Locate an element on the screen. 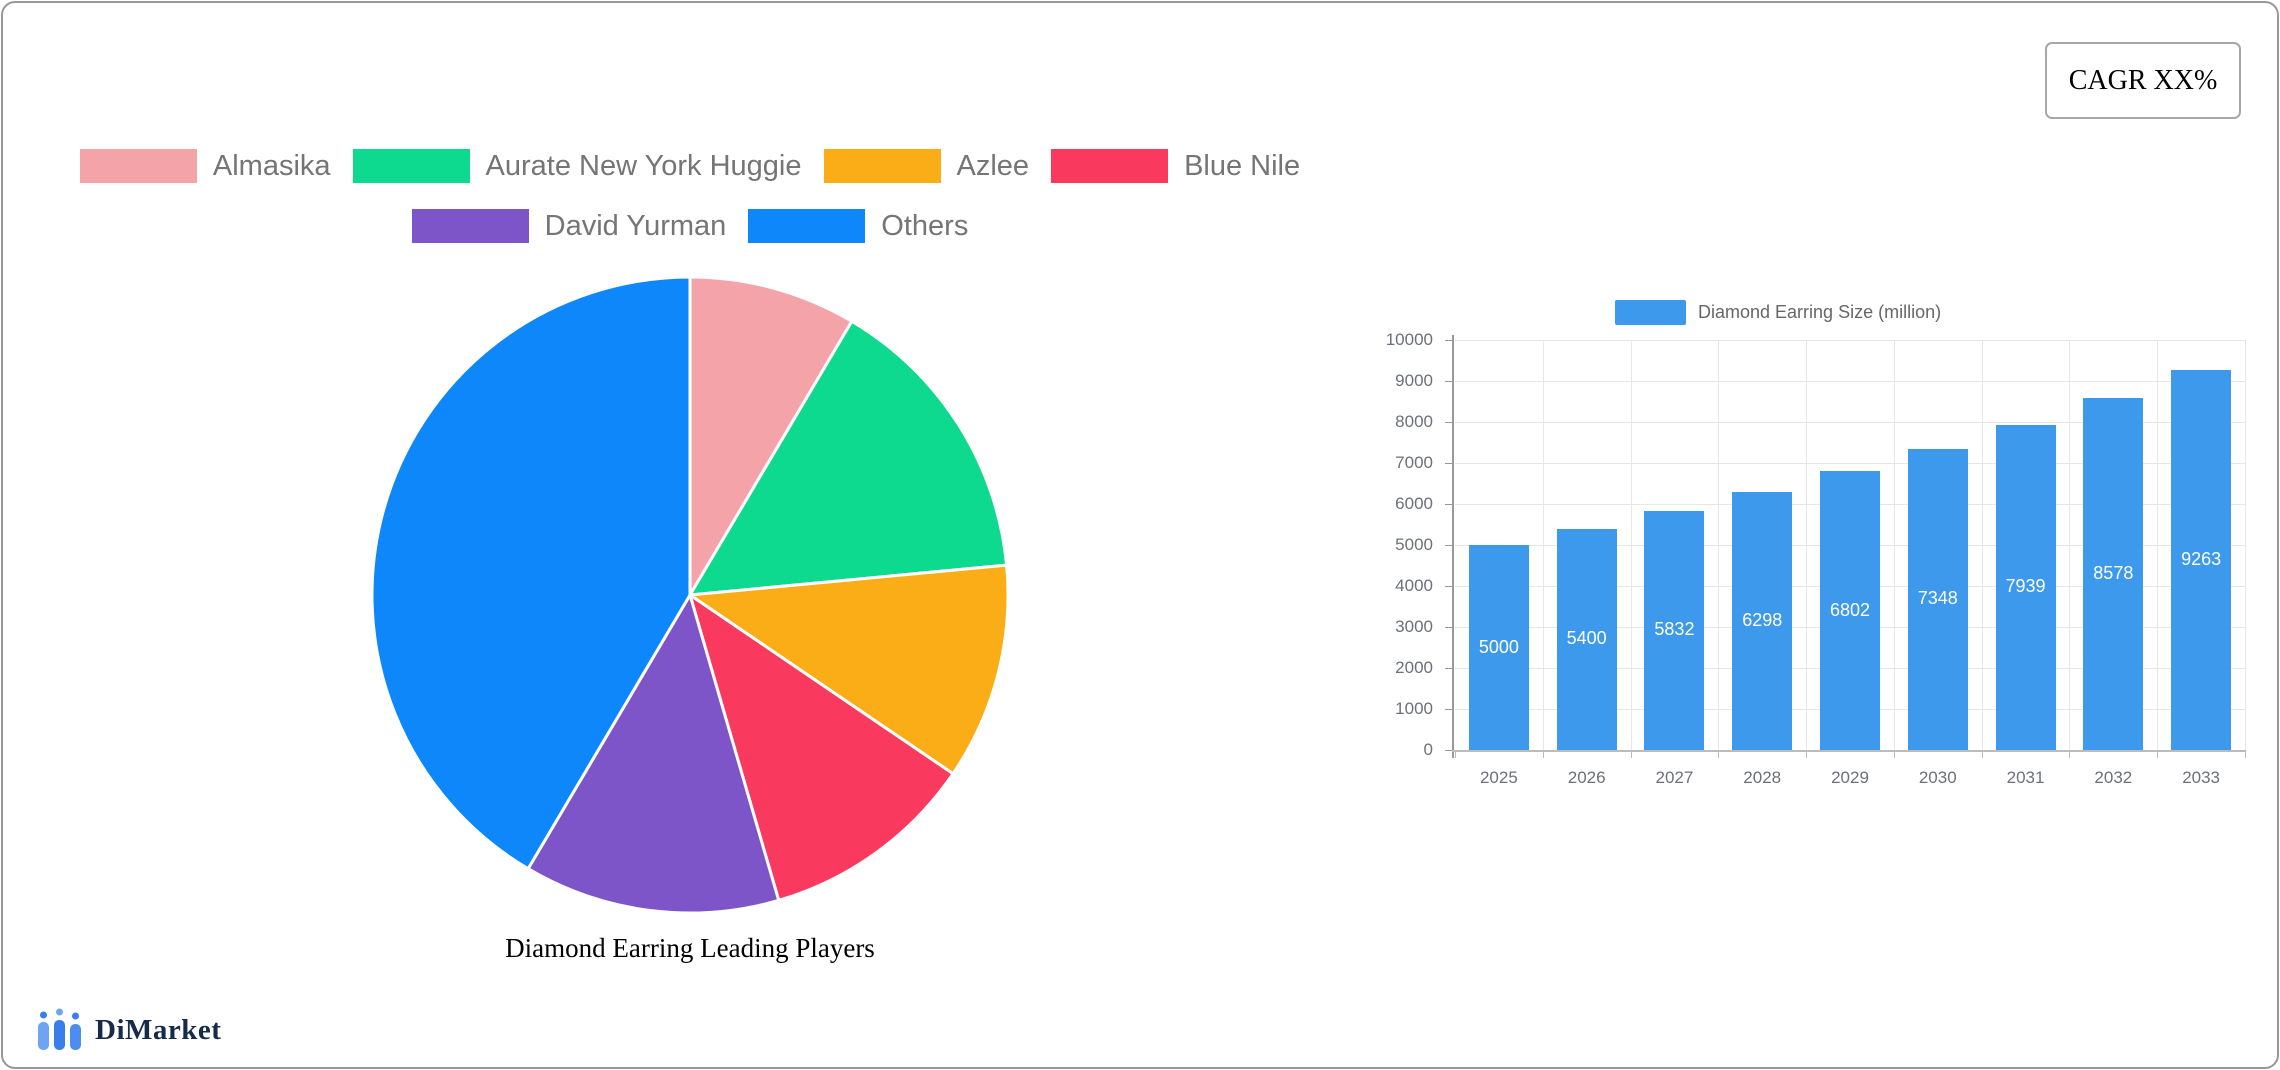  bar-value-2025: 5000 is located at coordinates (1498, 646).